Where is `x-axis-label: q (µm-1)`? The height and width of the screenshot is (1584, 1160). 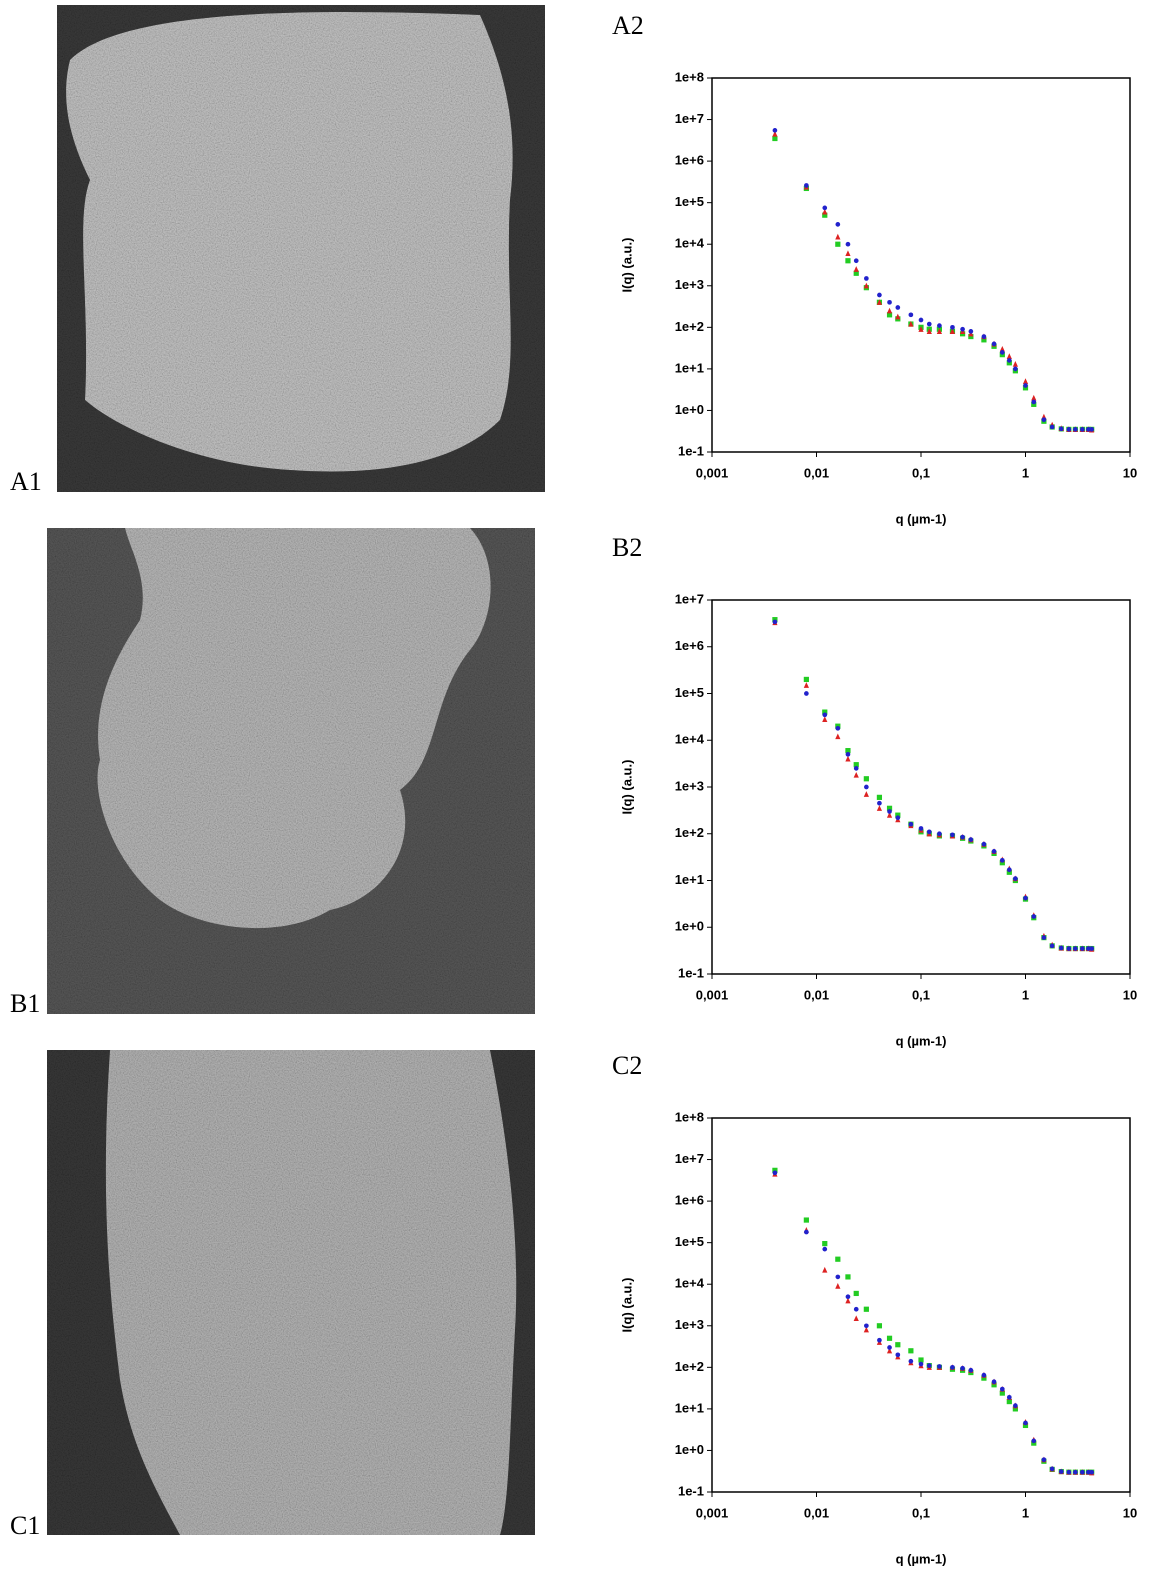 x-axis-label: q (µm-1) is located at coordinates (921, 1040).